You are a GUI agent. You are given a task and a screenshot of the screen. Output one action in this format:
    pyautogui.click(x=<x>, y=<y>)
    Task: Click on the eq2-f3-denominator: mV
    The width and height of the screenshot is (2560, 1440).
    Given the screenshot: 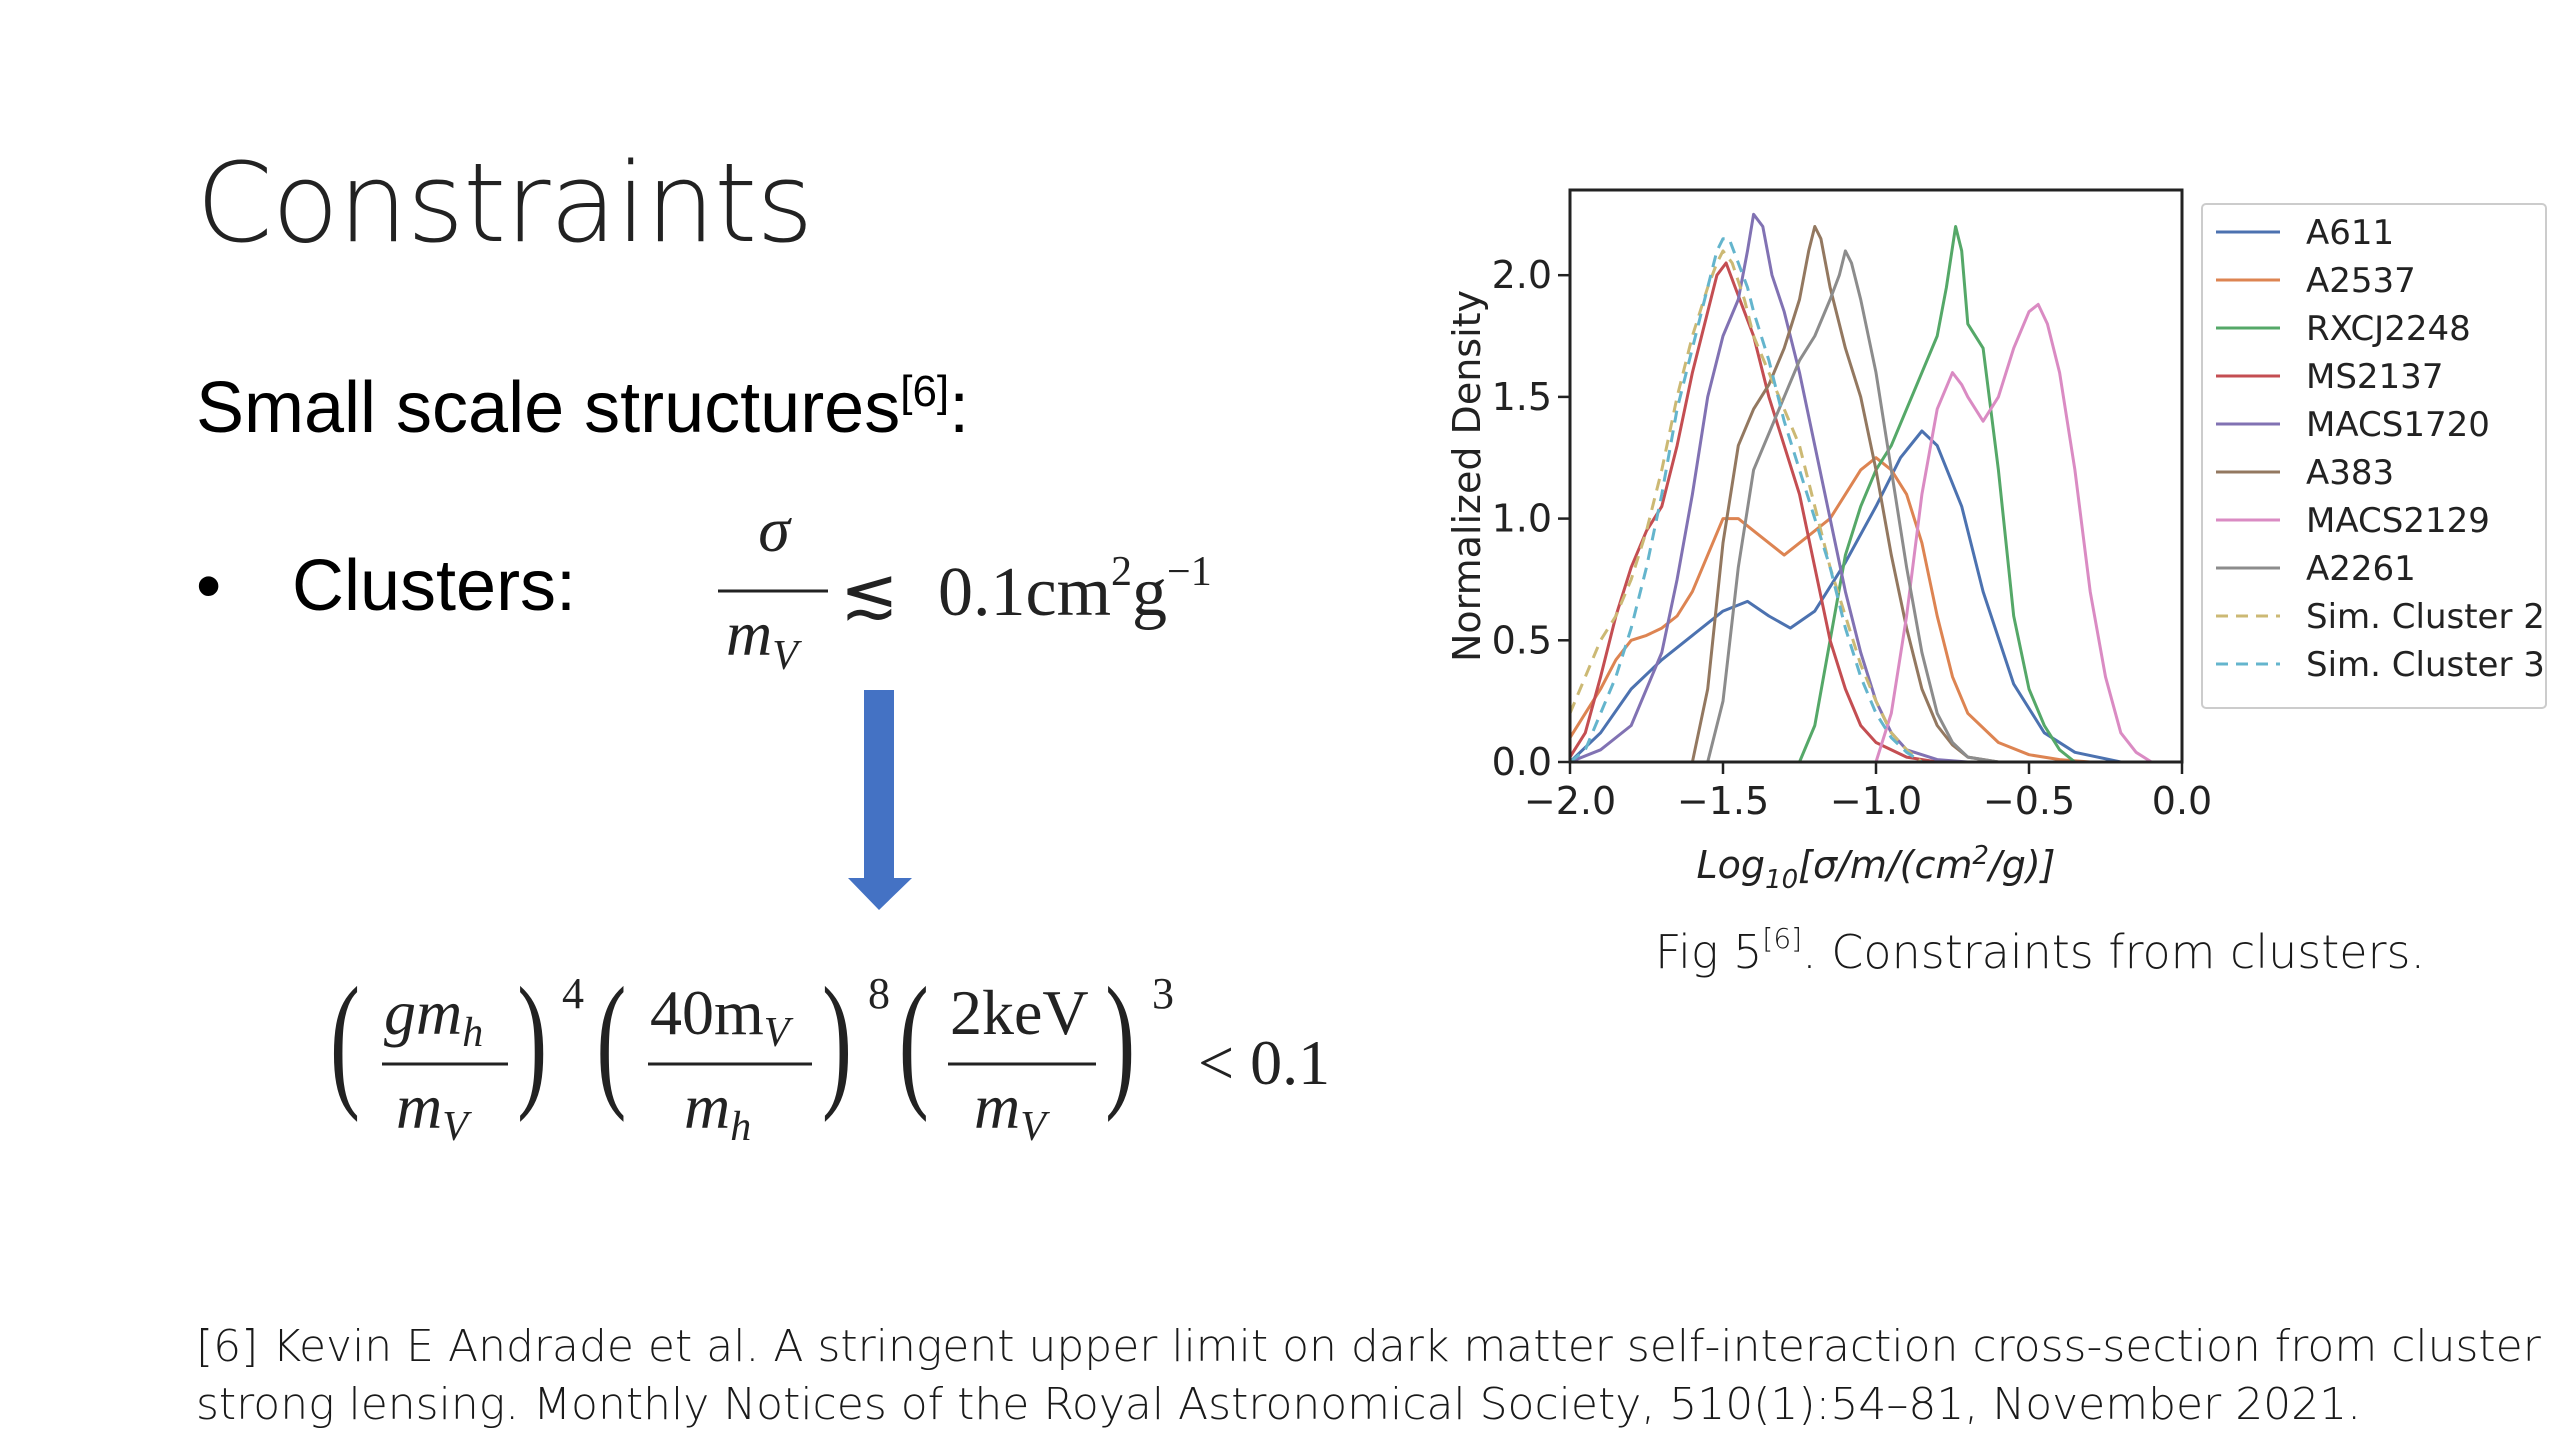 What is the action you would take?
    pyautogui.click(x=1012, y=1110)
    